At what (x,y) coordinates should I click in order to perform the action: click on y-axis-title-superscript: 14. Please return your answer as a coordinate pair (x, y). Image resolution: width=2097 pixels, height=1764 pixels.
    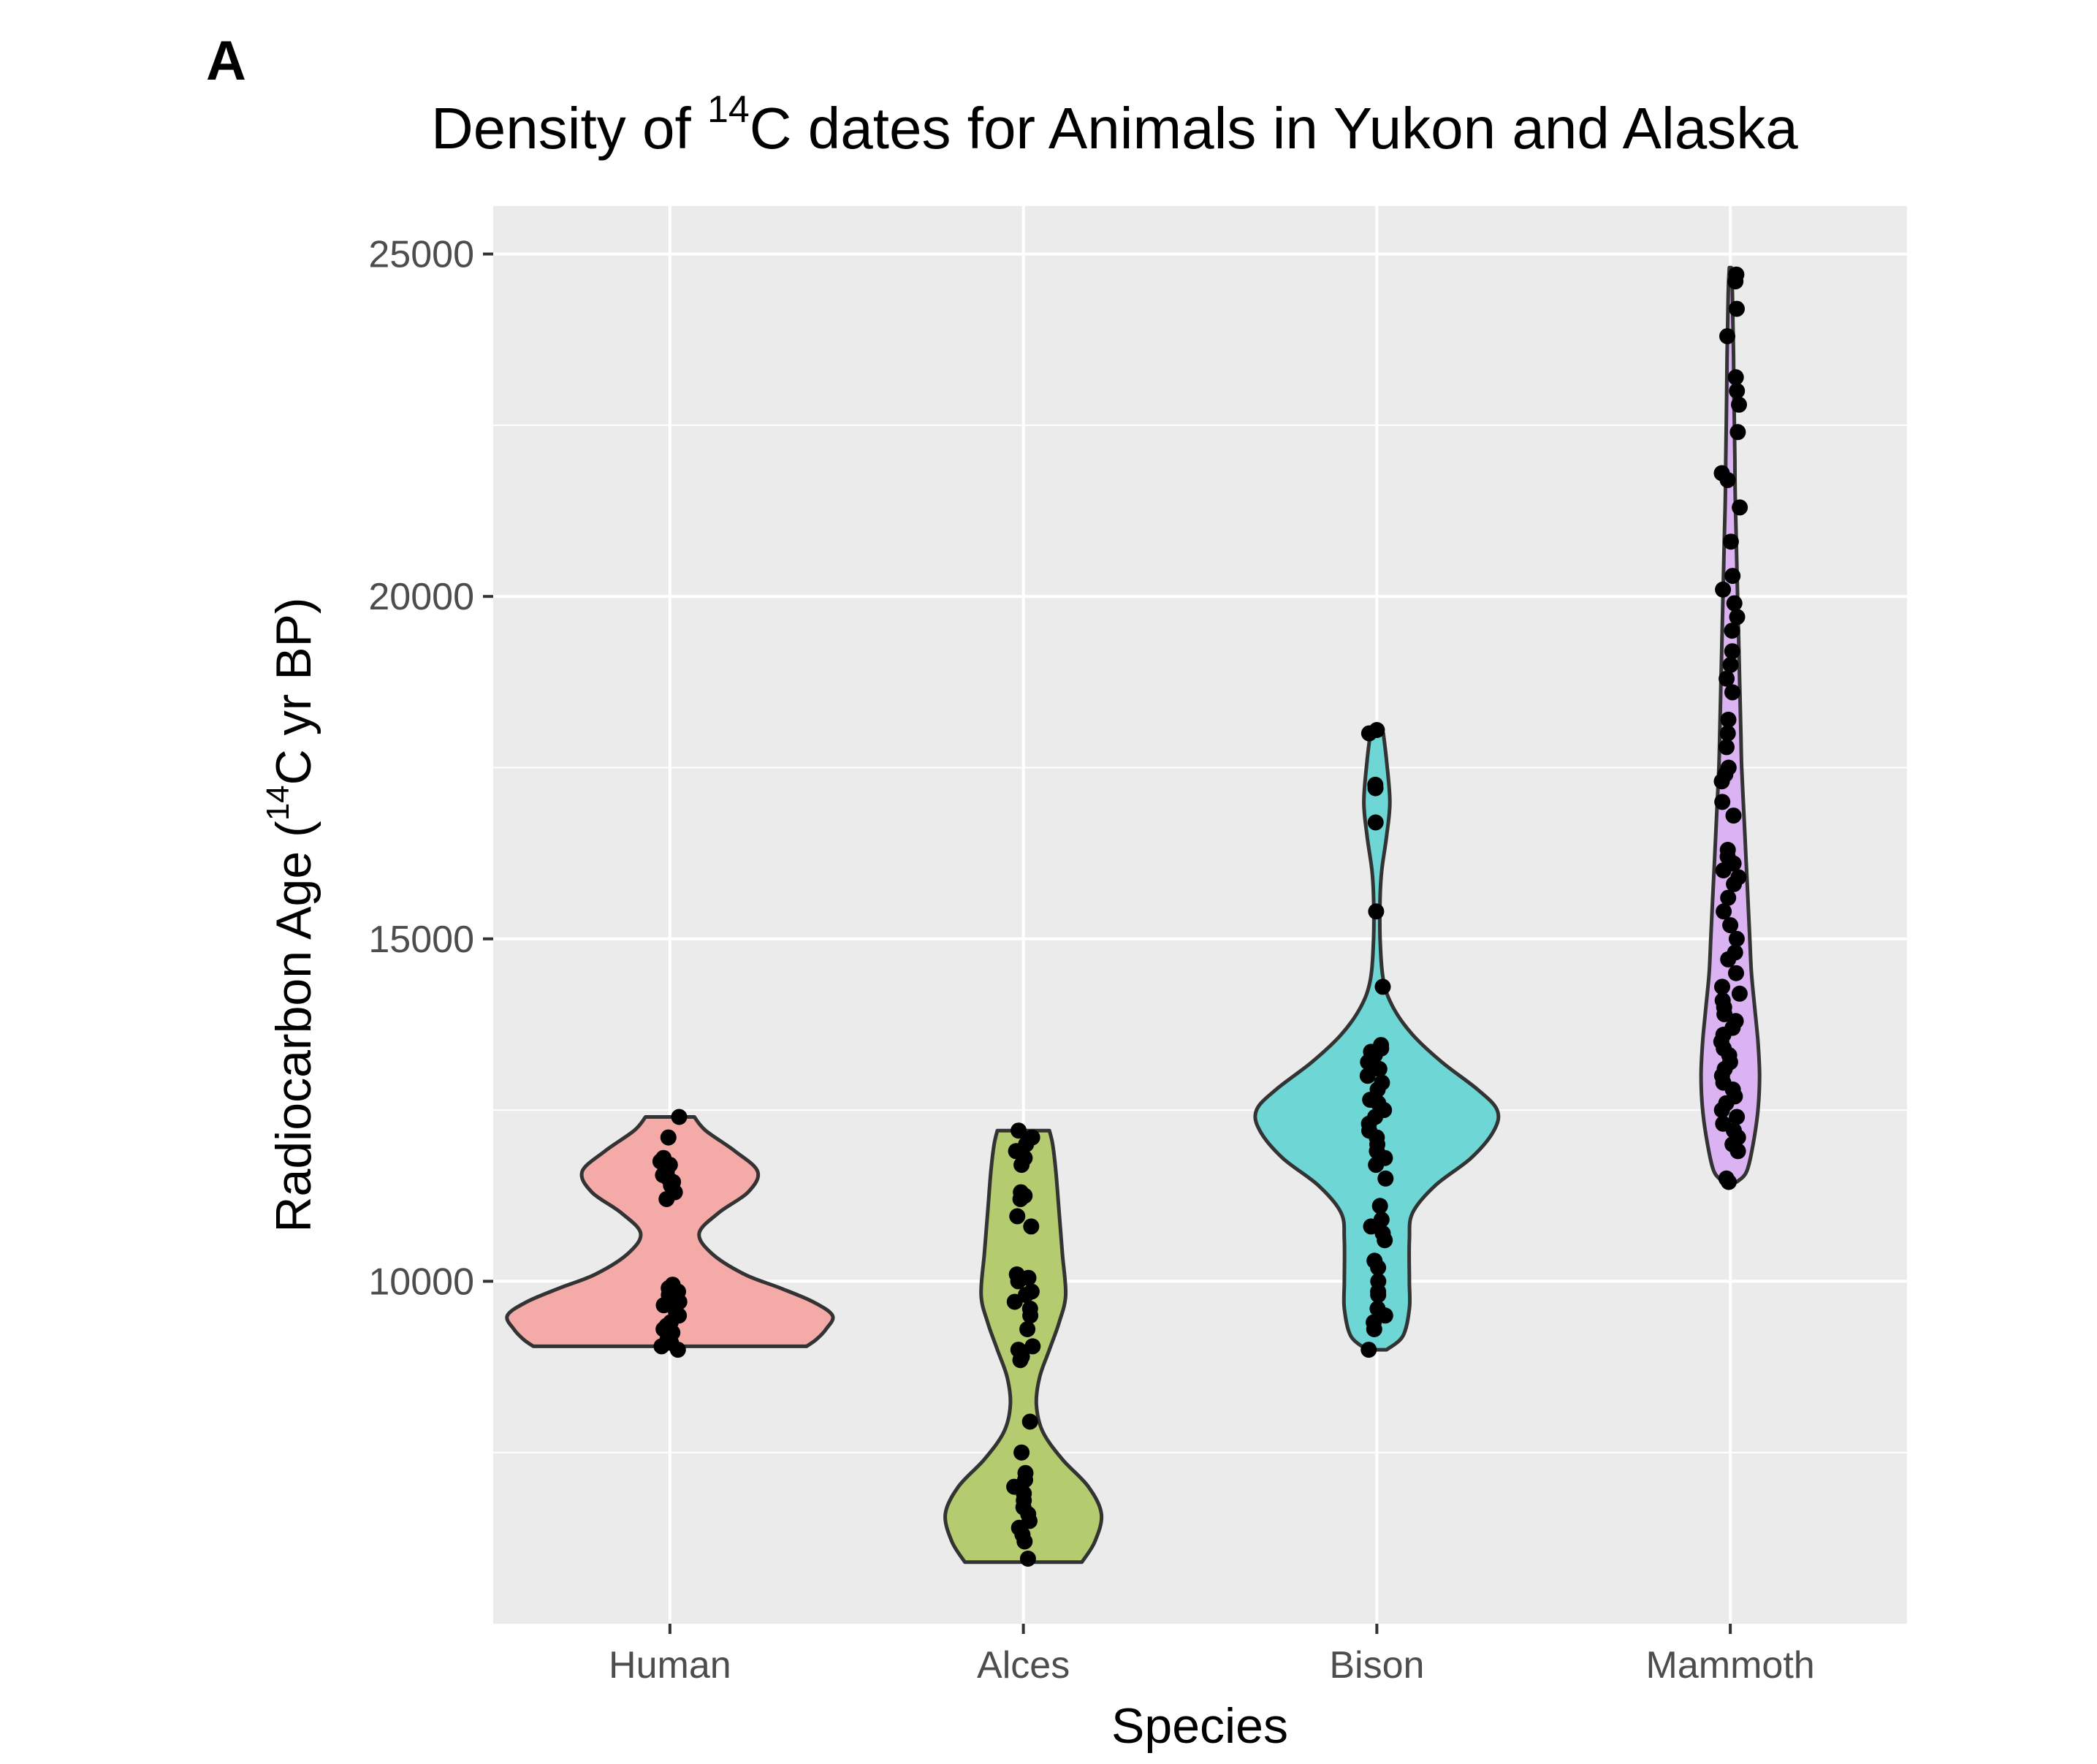
    Looking at the image, I should click on (278, 803).